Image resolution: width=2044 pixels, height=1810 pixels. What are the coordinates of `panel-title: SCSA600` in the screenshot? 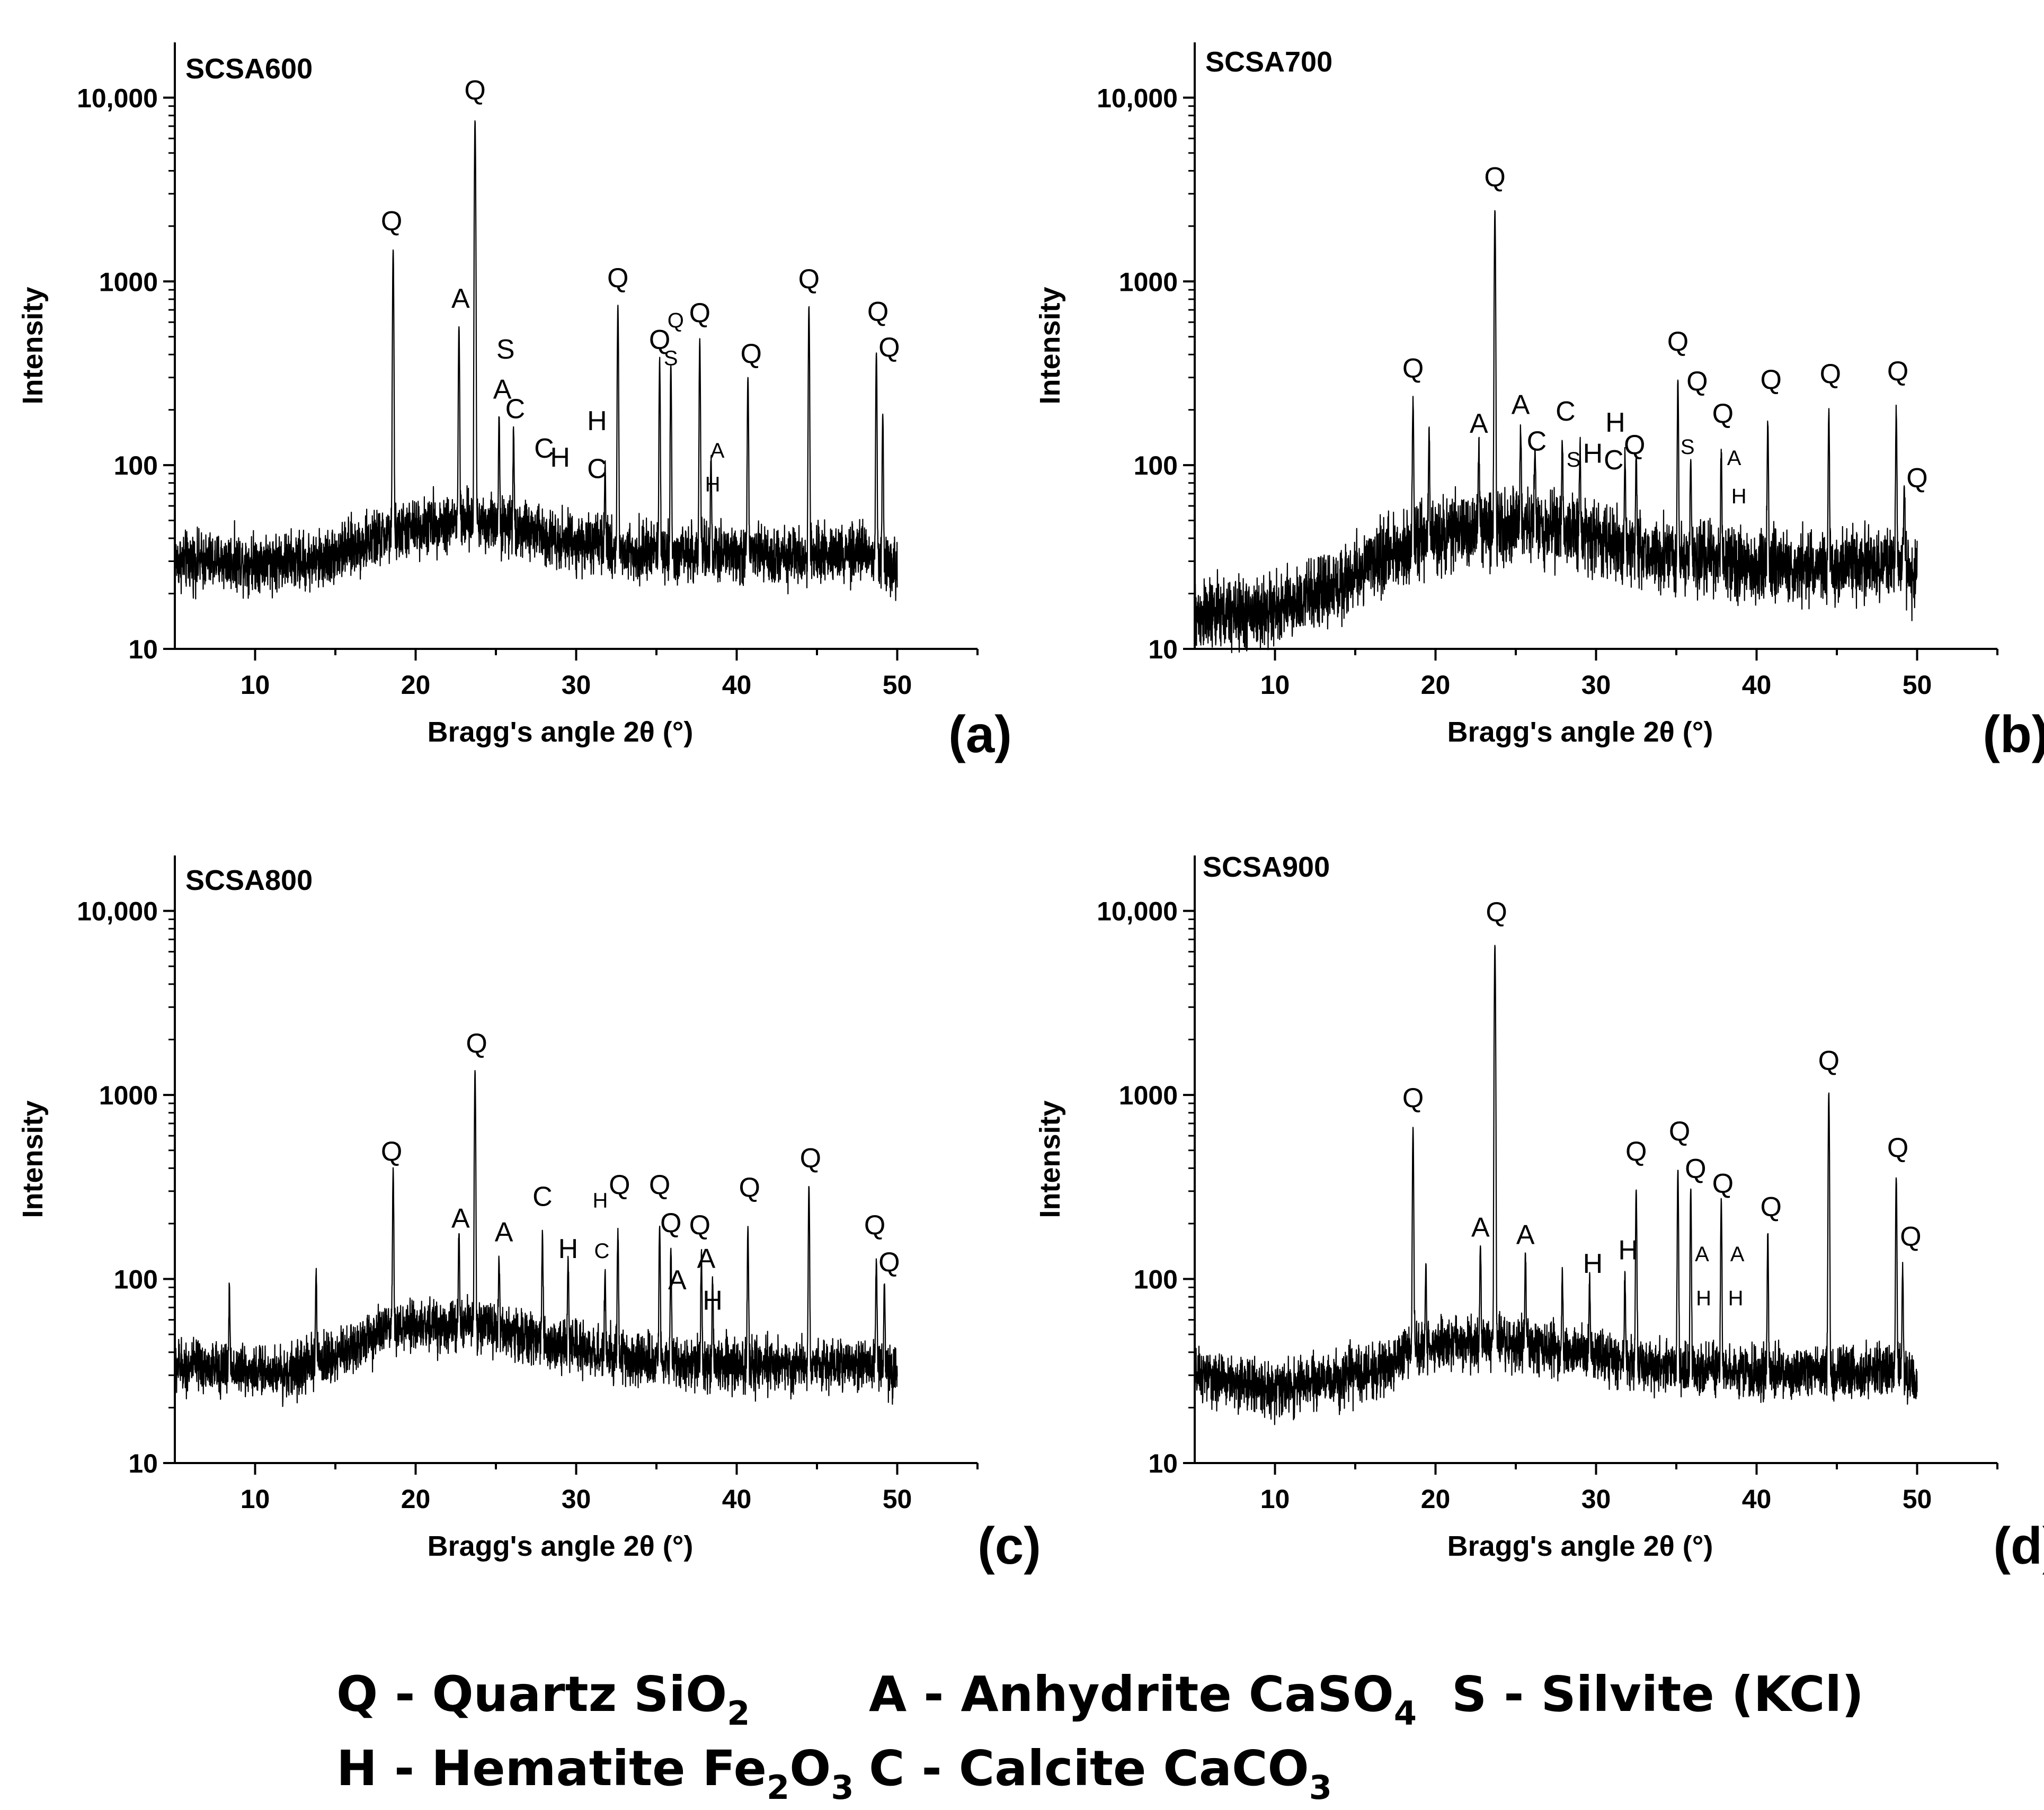 It's located at (249, 69).